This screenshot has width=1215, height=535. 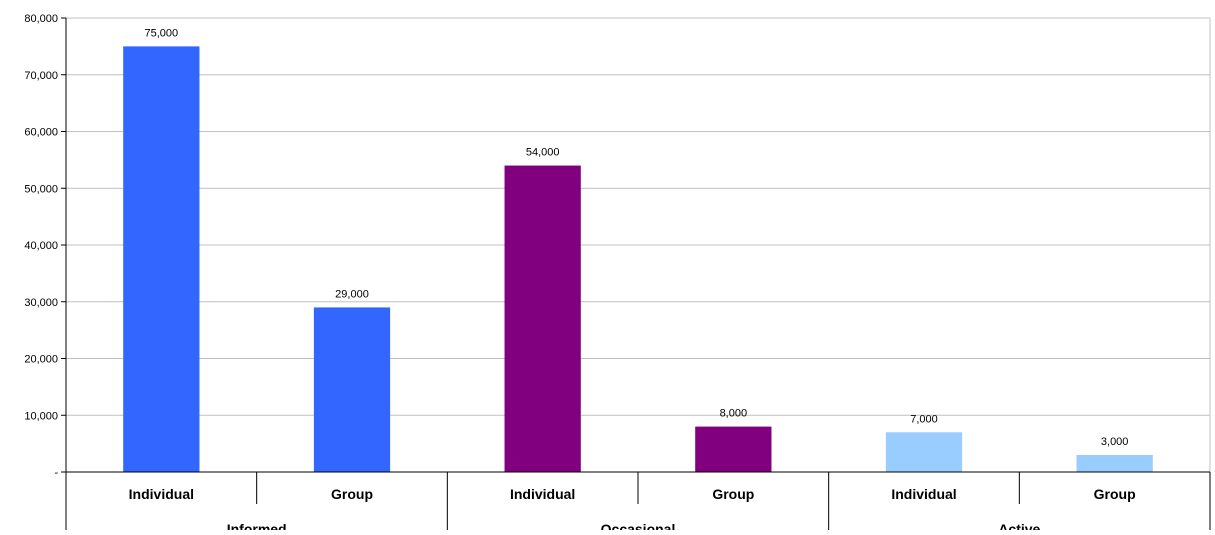 What do you see at coordinates (1115, 442) in the screenshot?
I see `data-label: 3,000` at bounding box center [1115, 442].